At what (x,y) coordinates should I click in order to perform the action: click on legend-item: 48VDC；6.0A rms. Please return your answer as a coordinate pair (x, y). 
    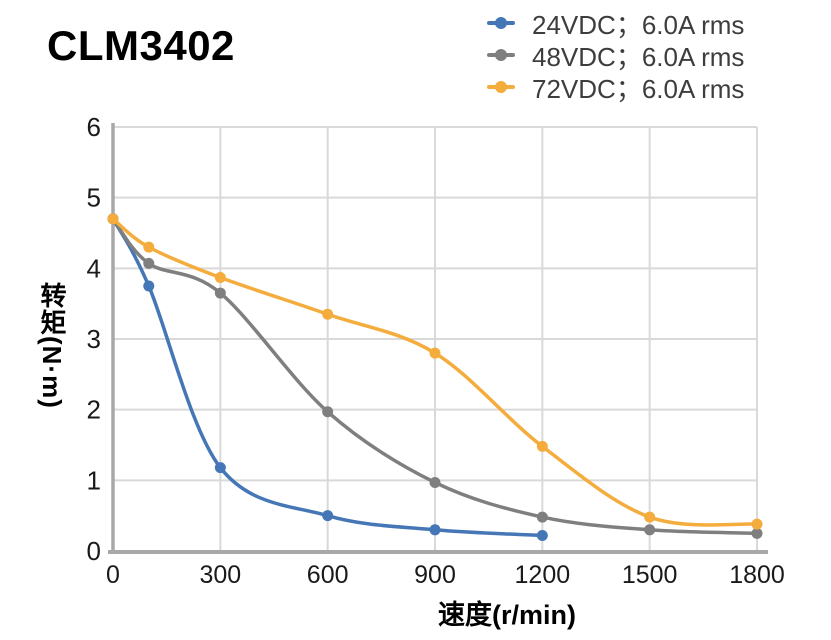
    Looking at the image, I should click on (616, 55).